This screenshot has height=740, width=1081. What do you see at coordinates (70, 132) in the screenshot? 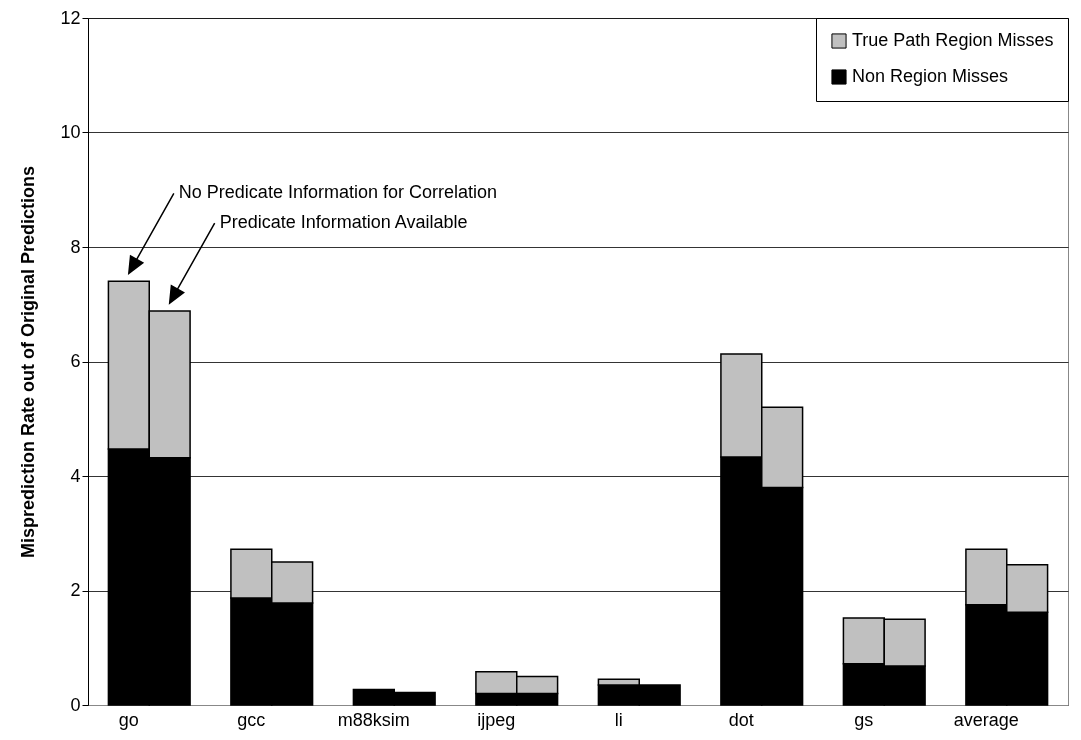
I see `y-tick-label: 10` at bounding box center [70, 132].